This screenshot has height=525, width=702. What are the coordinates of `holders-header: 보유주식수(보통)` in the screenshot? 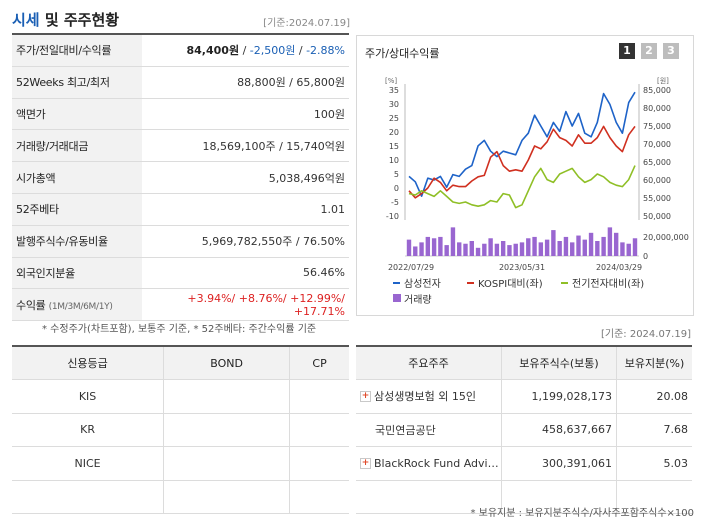 It's located at (559, 363).